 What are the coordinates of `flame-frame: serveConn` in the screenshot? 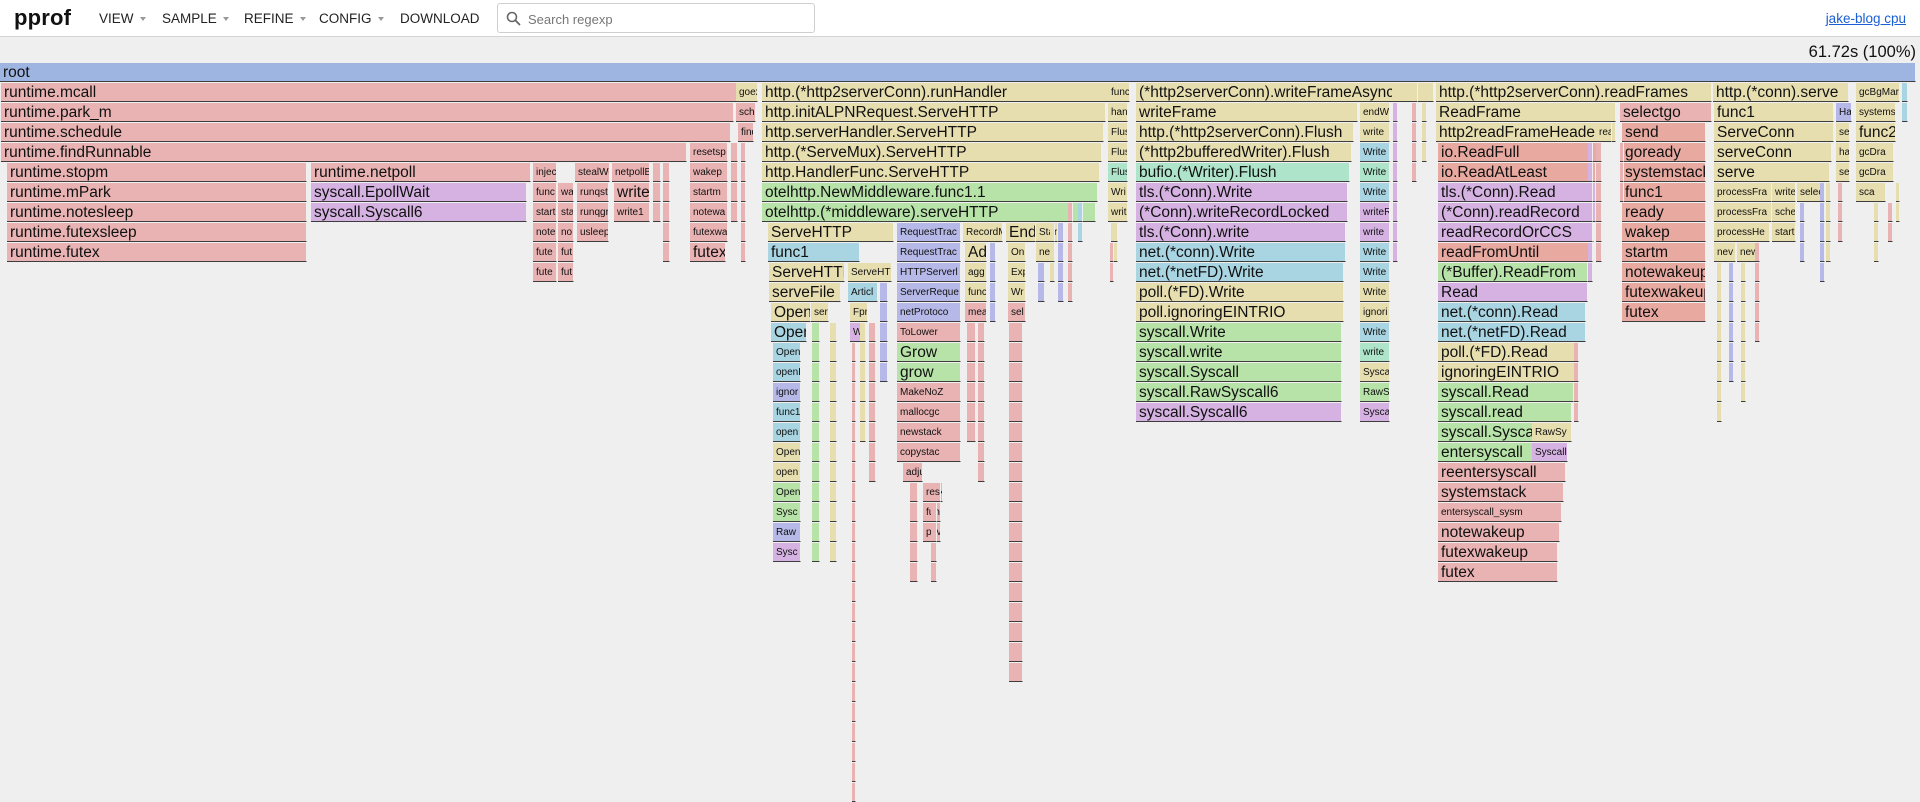 It's located at (1773, 152).